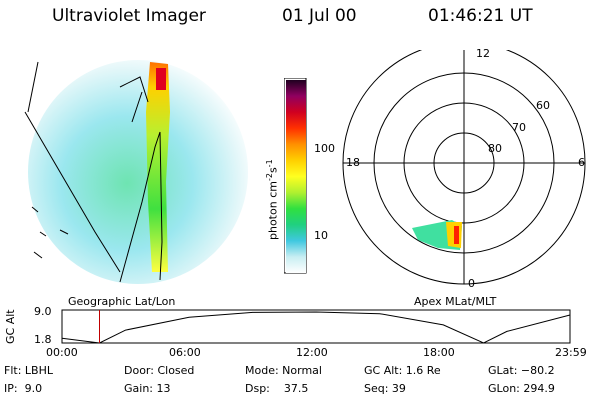 The image size is (600, 400). I want to click on gc-alt-info: GC Alt: 1.6 Re, so click(402, 370).